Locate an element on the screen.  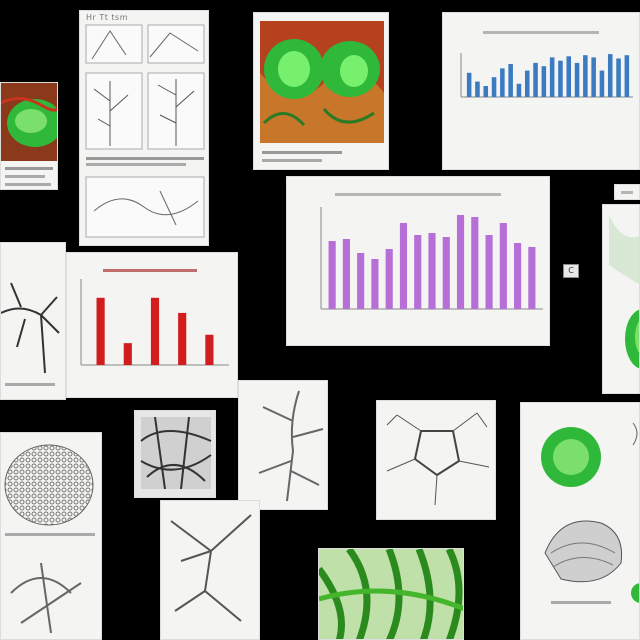
green-tissue-image is located at coordinates (391, 594).